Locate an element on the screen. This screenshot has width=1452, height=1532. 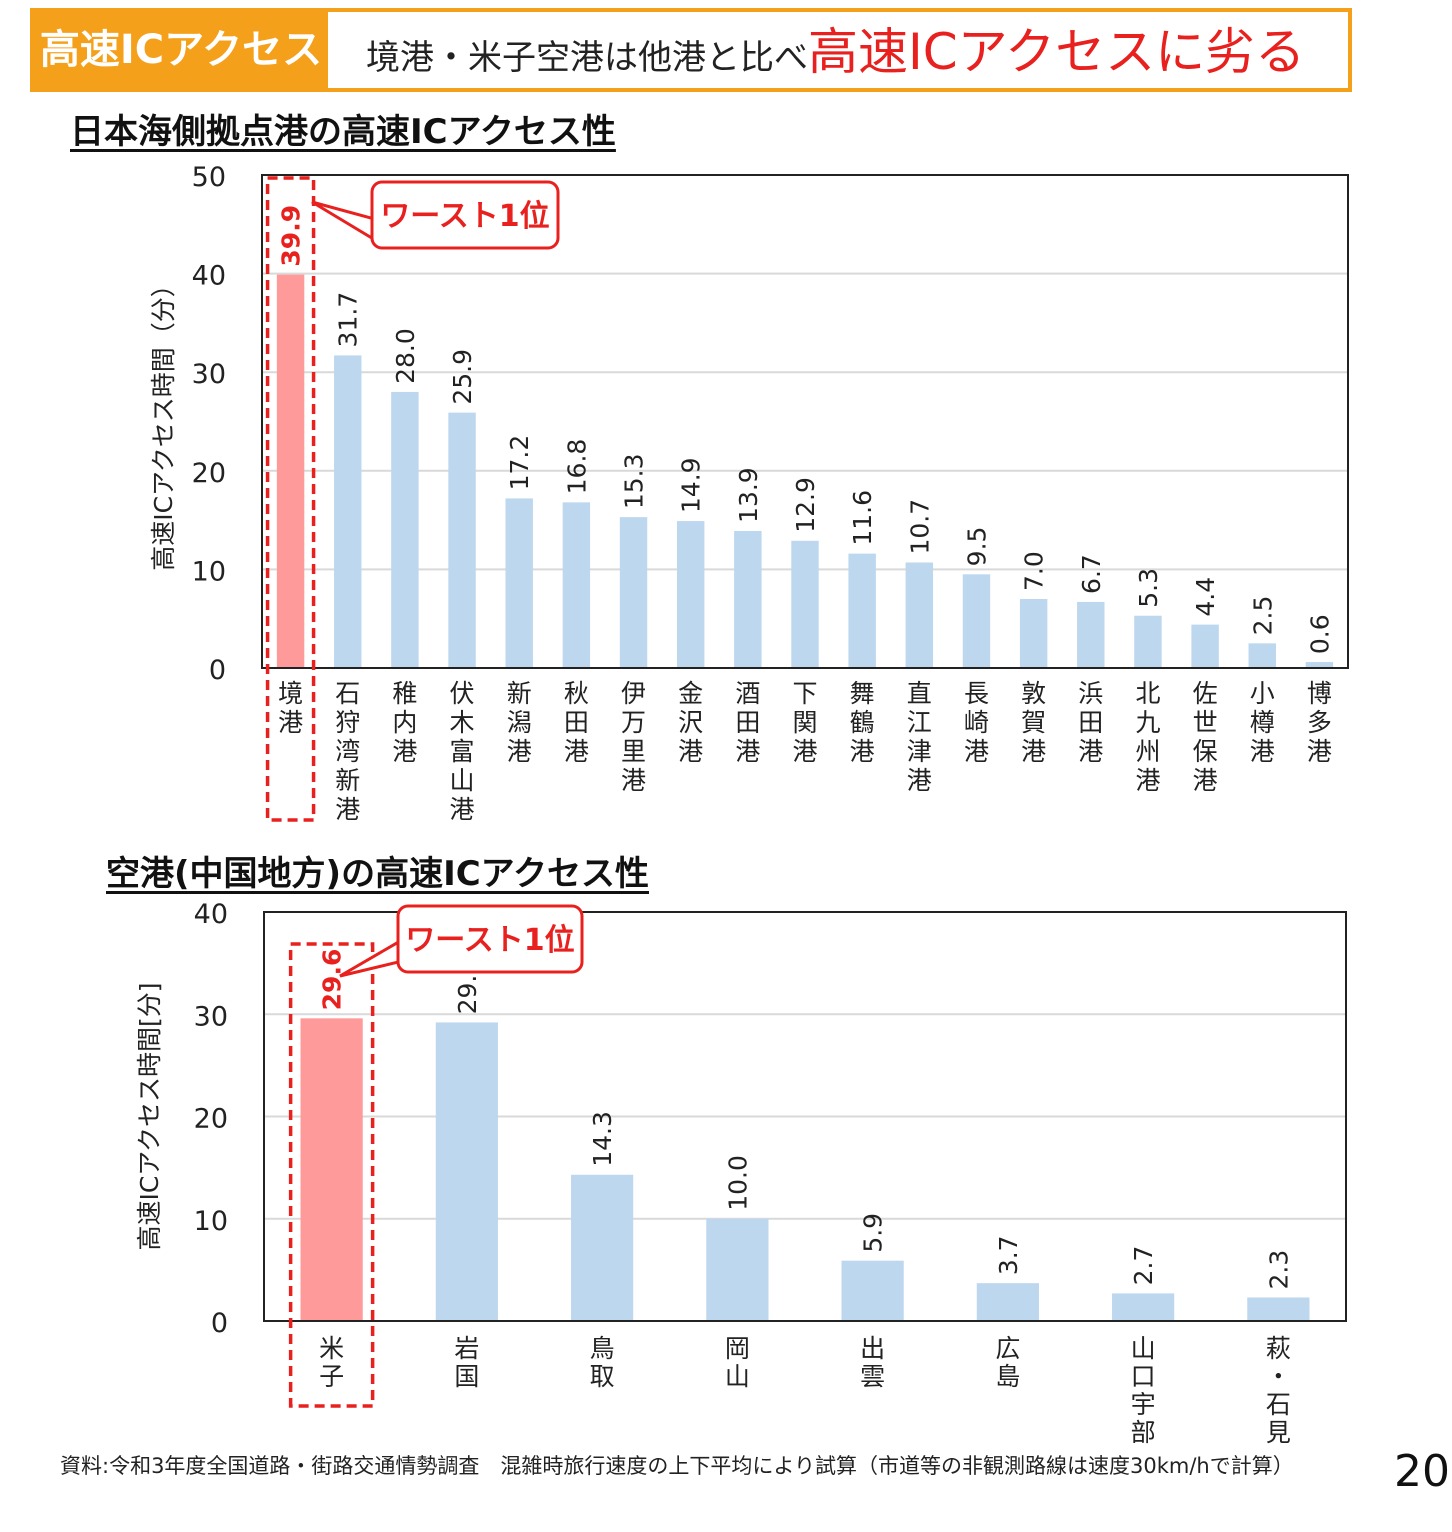
ports-category-label: 金沢港 is located at coordinates (690, 722).